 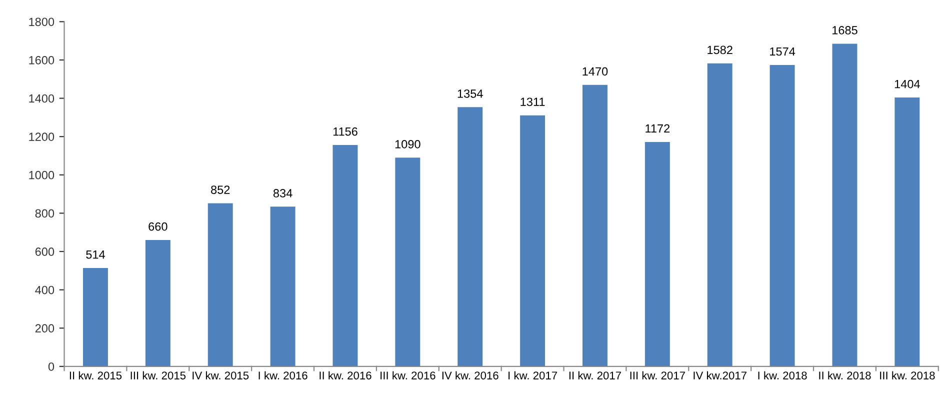 What do you see at coordinates (158, 226) in the screenshot?
I see `data-label: 660` at bounding box center [158, 226].